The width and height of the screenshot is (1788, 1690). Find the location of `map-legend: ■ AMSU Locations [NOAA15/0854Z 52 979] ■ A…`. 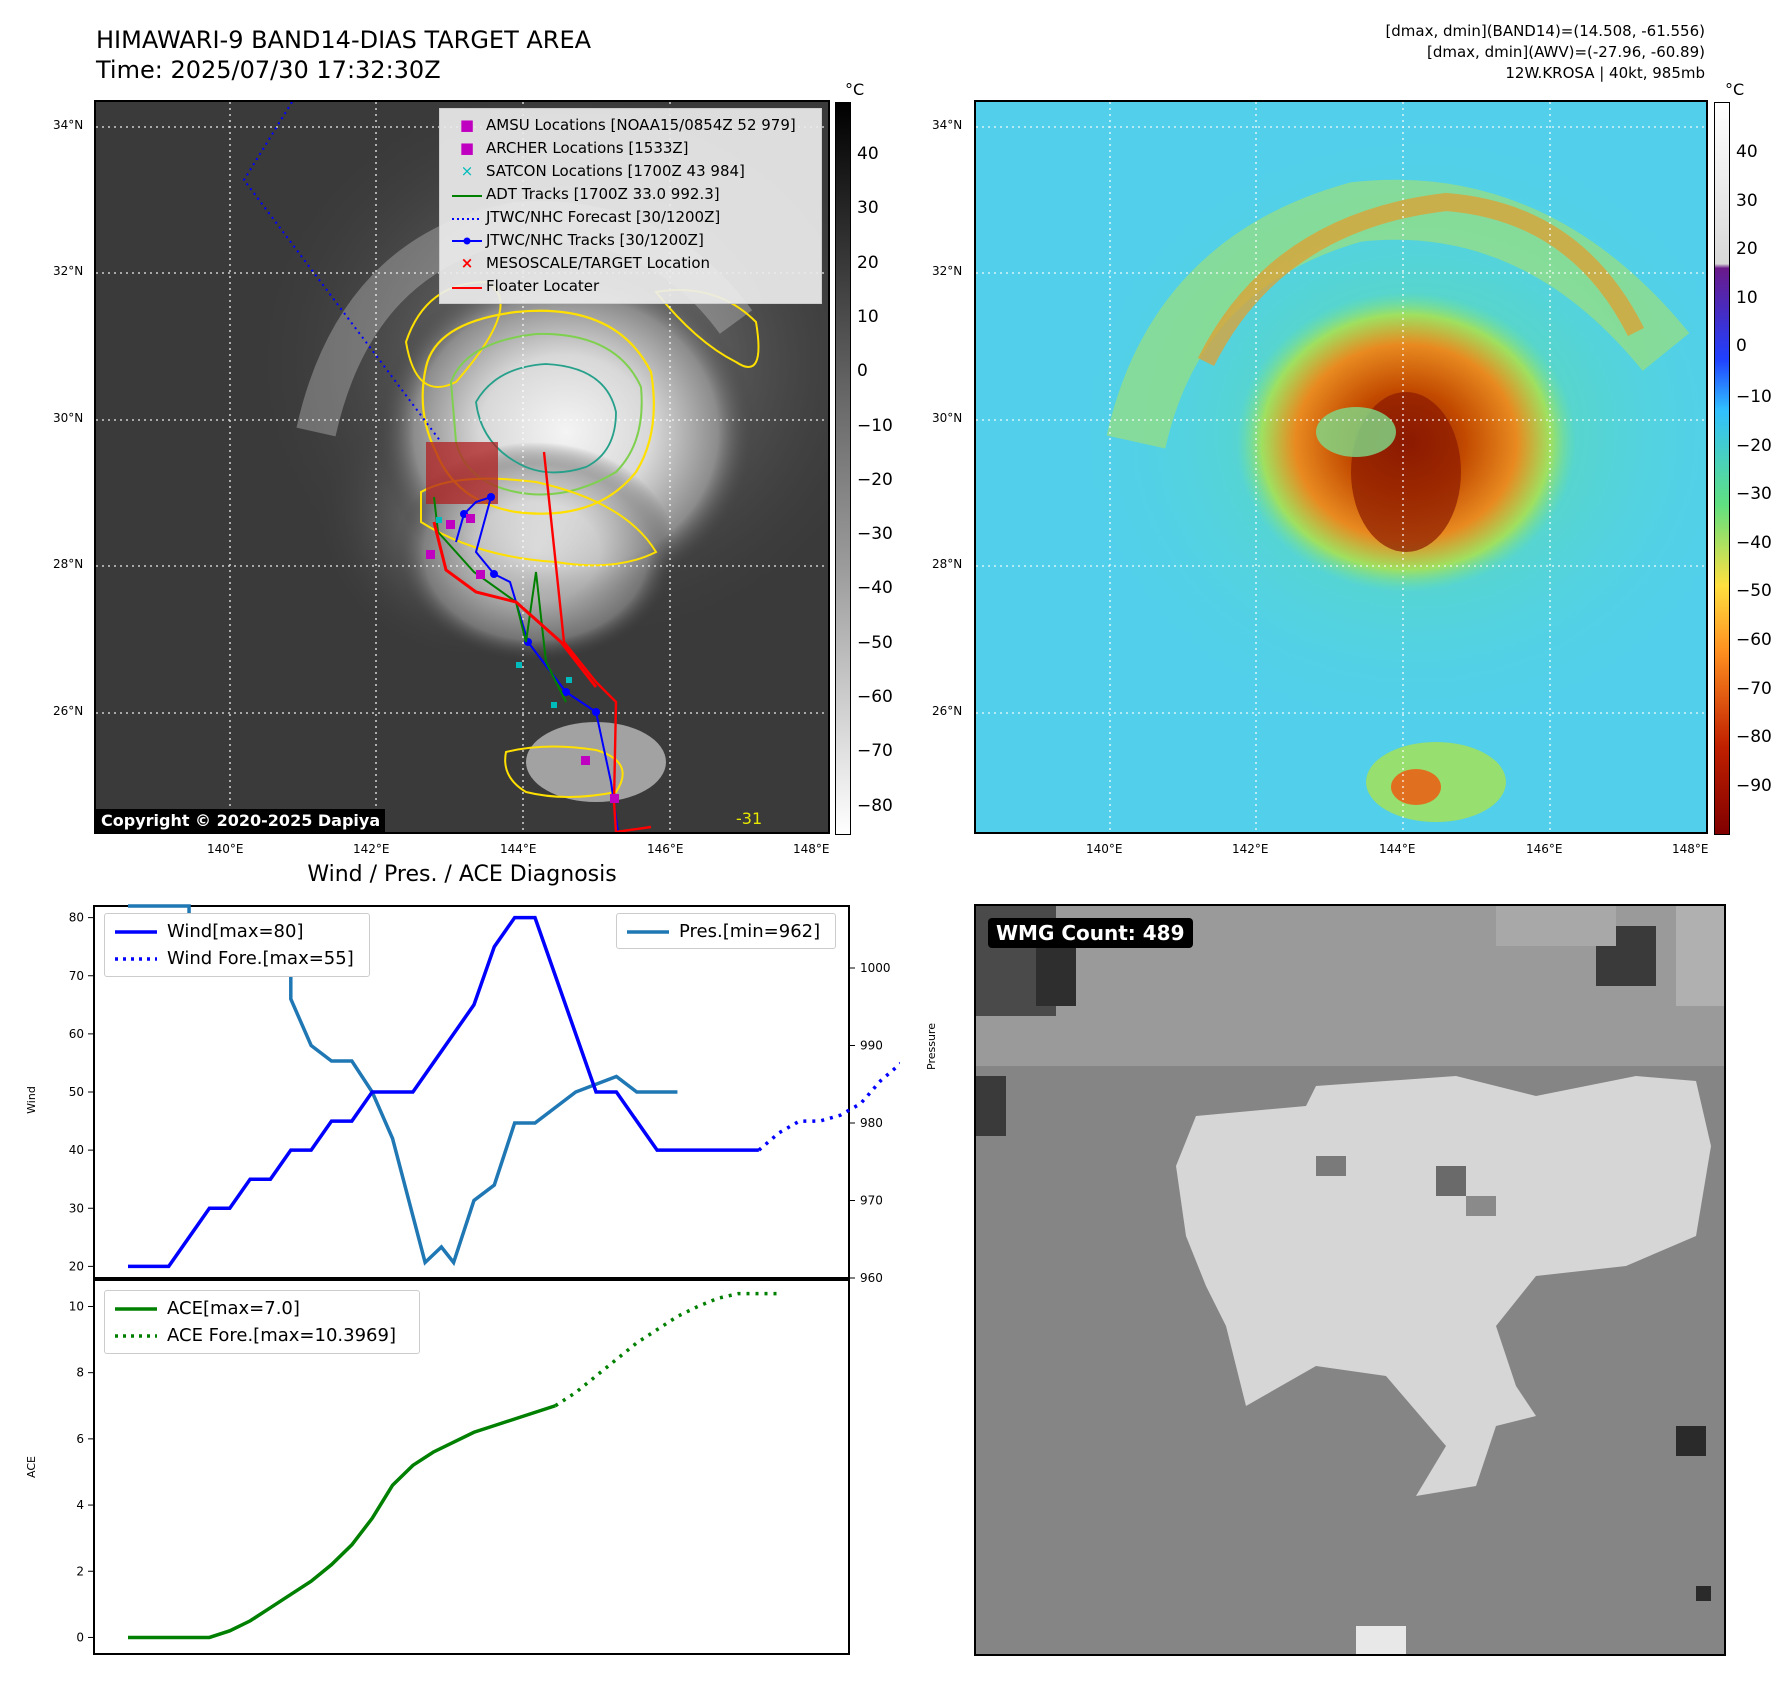

map-legend: ■ AMSU Locations [NOAA15/0854Z 52 979] ■ A… is located at coordinates (630, 206).